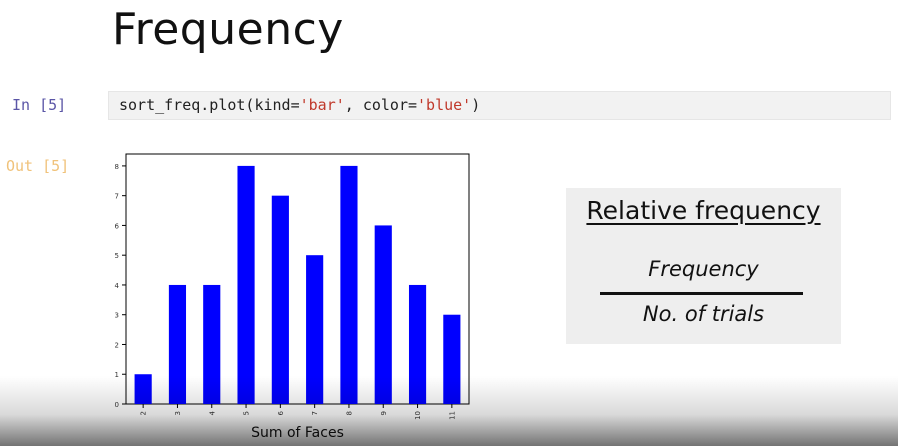 The height and width of the screenshot is (446, 898). What do you see at coordinates (384, 413) in the screenshot?
I see `x-tick-label: 9` at bounding box center [384, 413].